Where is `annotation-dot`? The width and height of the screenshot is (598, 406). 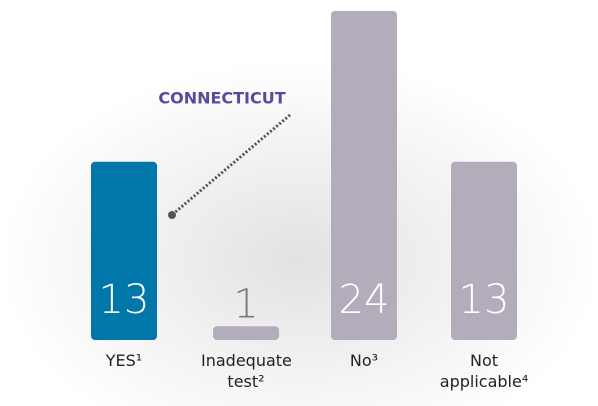 annotation-dot is located at coordinates (172, 215).